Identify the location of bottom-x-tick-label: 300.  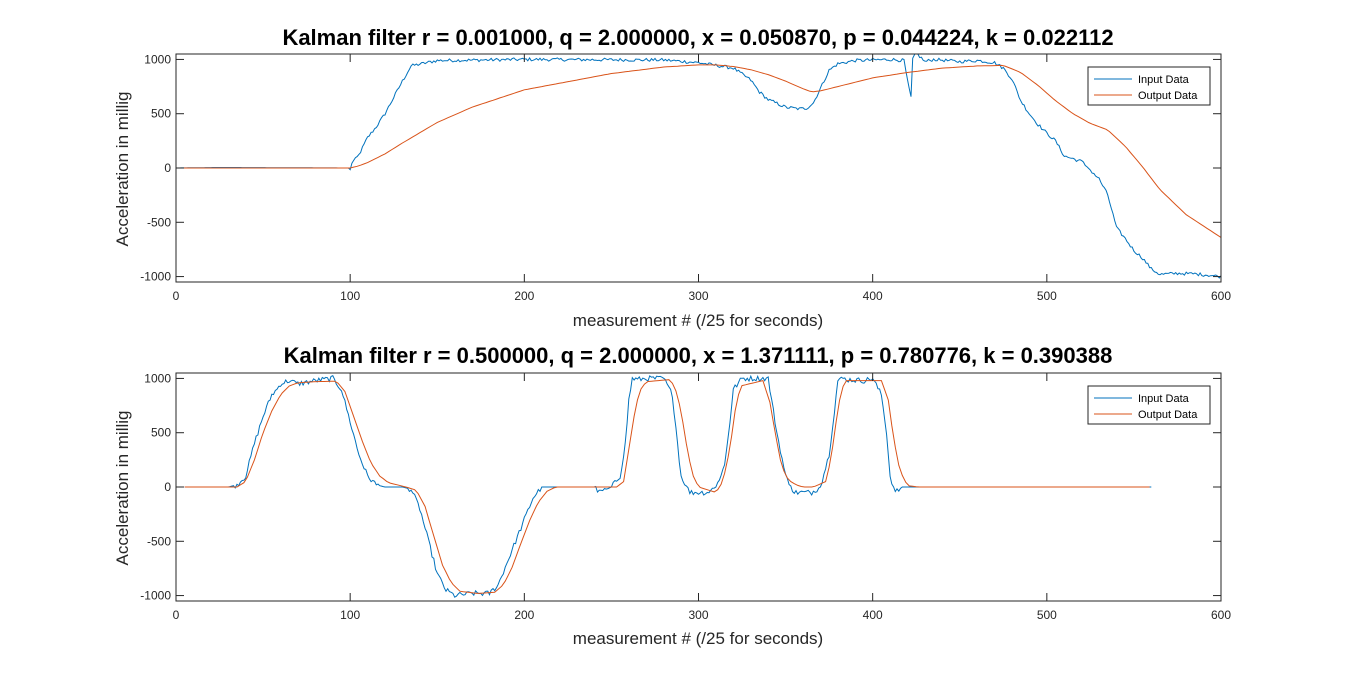
(698, 615).